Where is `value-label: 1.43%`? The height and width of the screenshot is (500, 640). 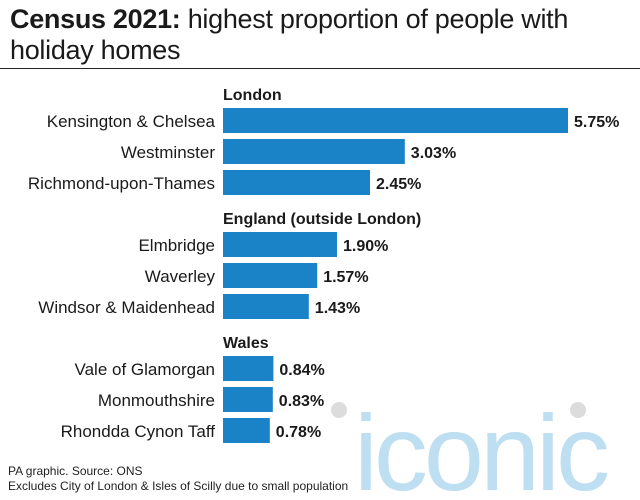
value-label: 1.43% is located at coordinates (337, 308).